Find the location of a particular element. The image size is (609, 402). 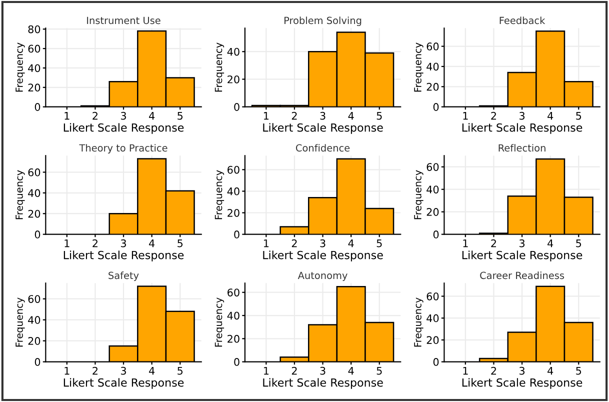

chart-title: Career Readiness is located at coordinates (522, 276).